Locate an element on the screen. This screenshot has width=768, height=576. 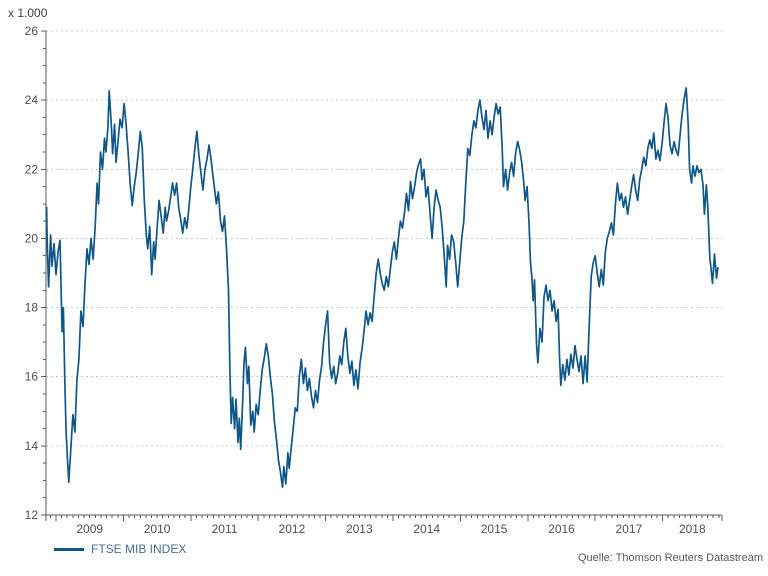
source-attribution: Quelle: Thomson Reuters Datastream is located at coordinates (670, 558).